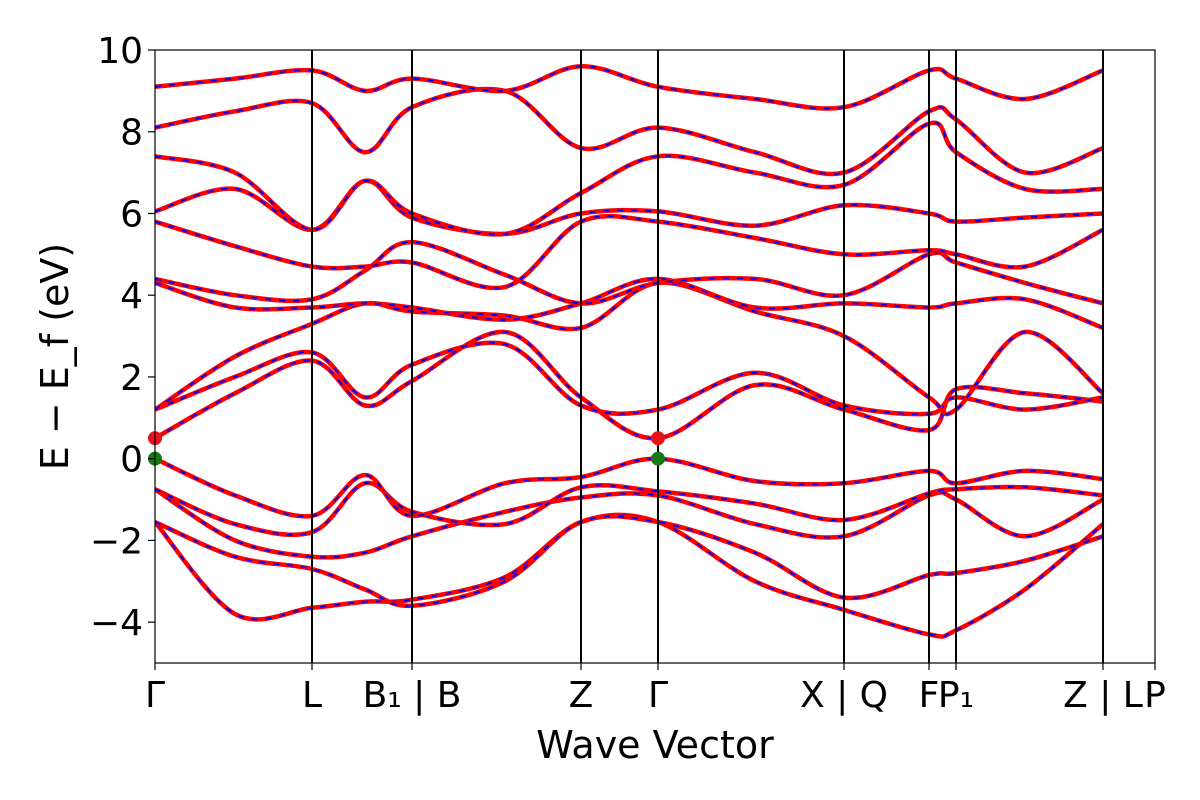 The width and height of the screenshot is (1200, 800). I want to click on x-tick-label: L, so click(312, 695).